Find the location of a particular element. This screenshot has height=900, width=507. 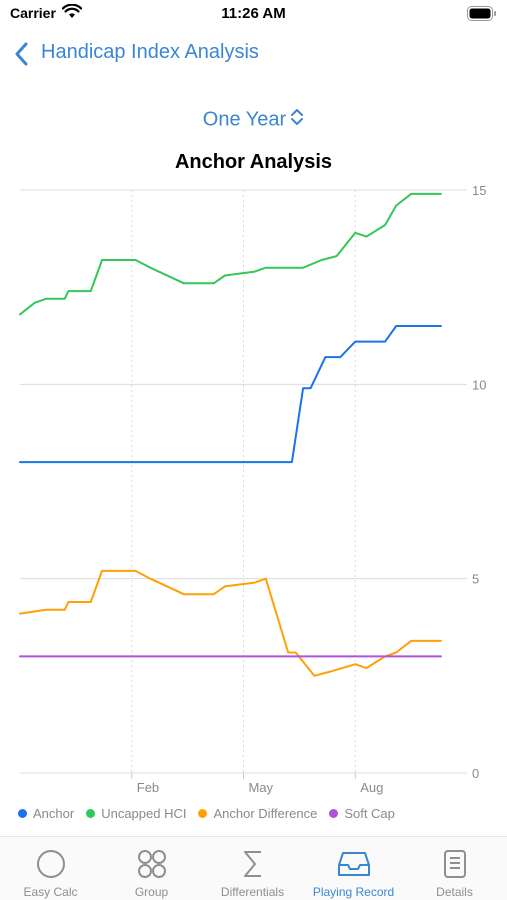

back-chevron-icon is located at coordinates (22, 56).